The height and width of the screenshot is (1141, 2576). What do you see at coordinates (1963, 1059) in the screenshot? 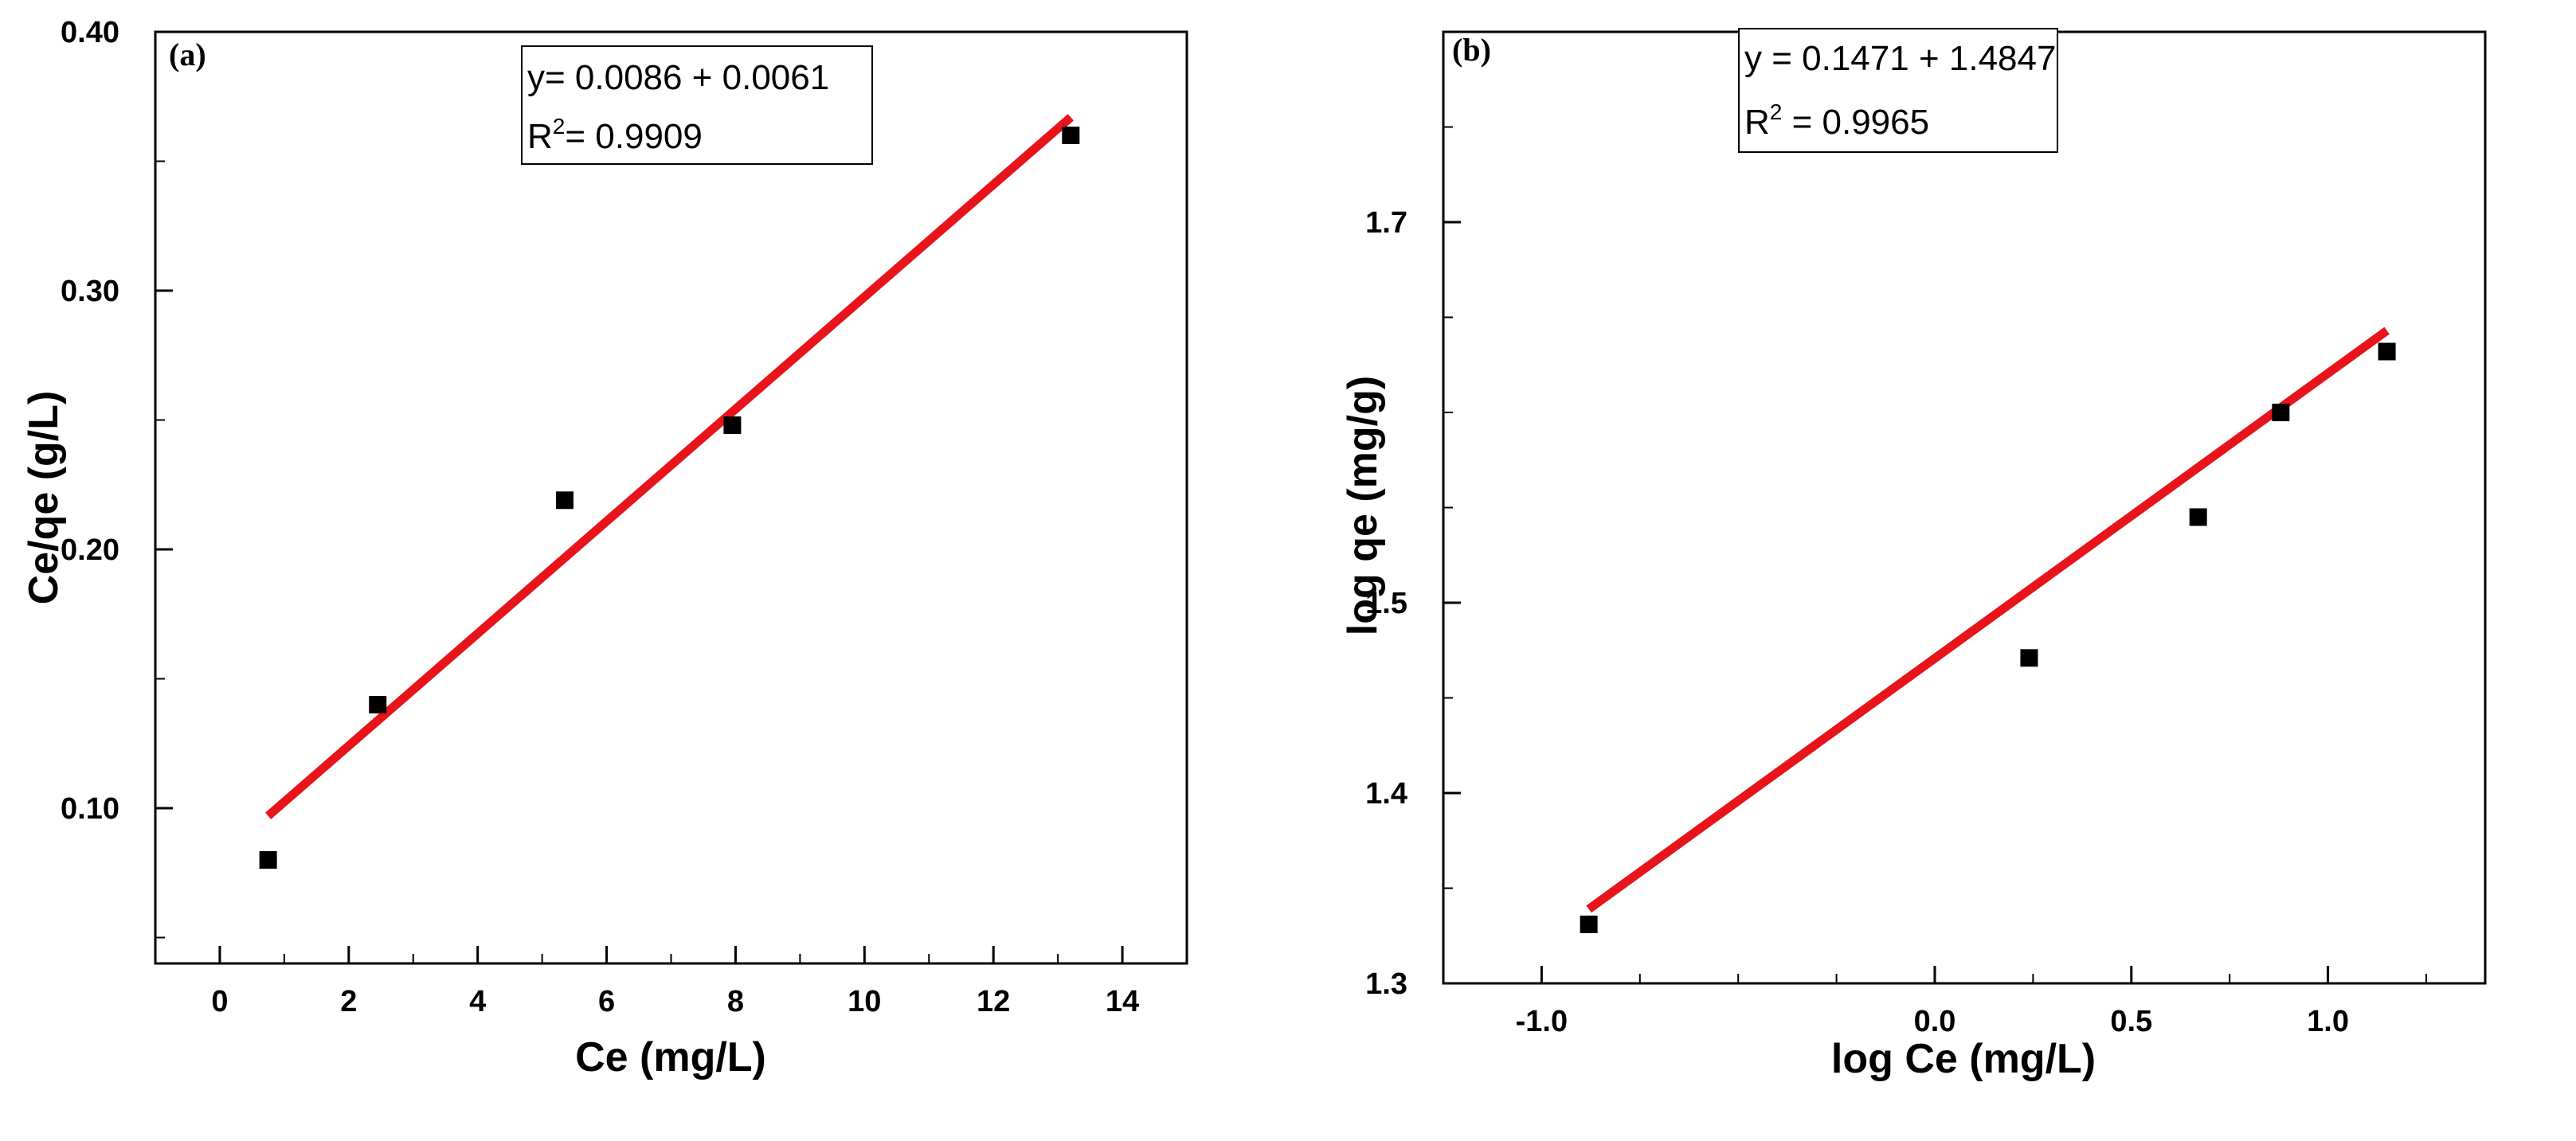
I see `x-axis-title-b: log Ce (mg/L)` at bounding box center [1963, 1059].